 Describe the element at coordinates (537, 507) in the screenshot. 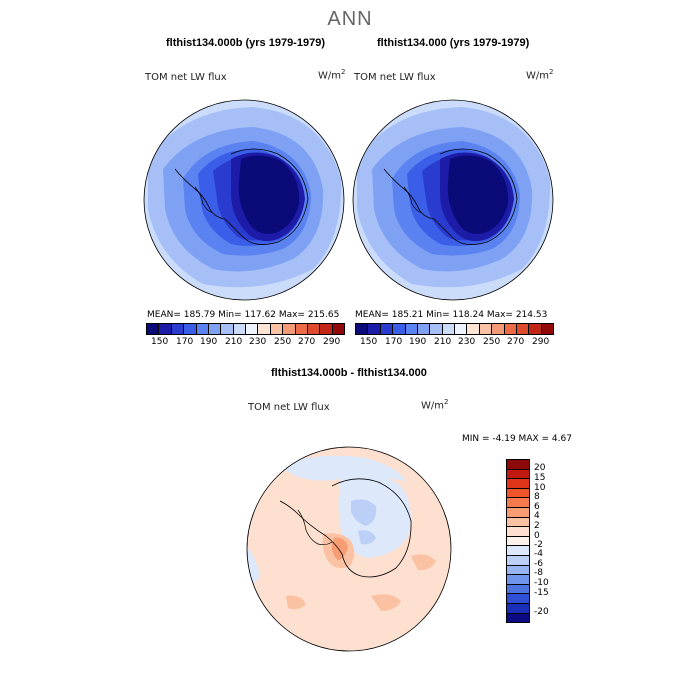

I see `tick-label: 6` at that location.